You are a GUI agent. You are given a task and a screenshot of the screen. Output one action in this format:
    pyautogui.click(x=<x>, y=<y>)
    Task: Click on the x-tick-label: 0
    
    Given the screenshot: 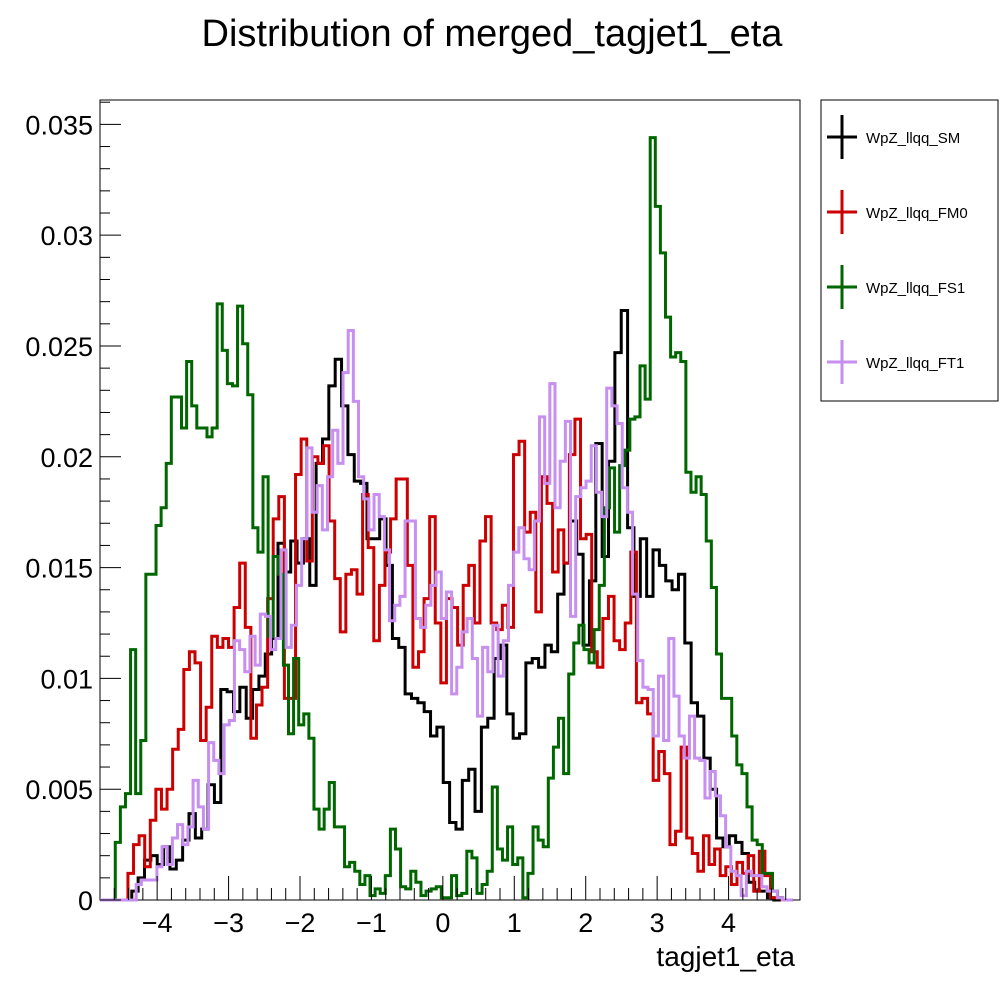 What is the action you would take?
    pyautogui.click(x=442, y=923)
    